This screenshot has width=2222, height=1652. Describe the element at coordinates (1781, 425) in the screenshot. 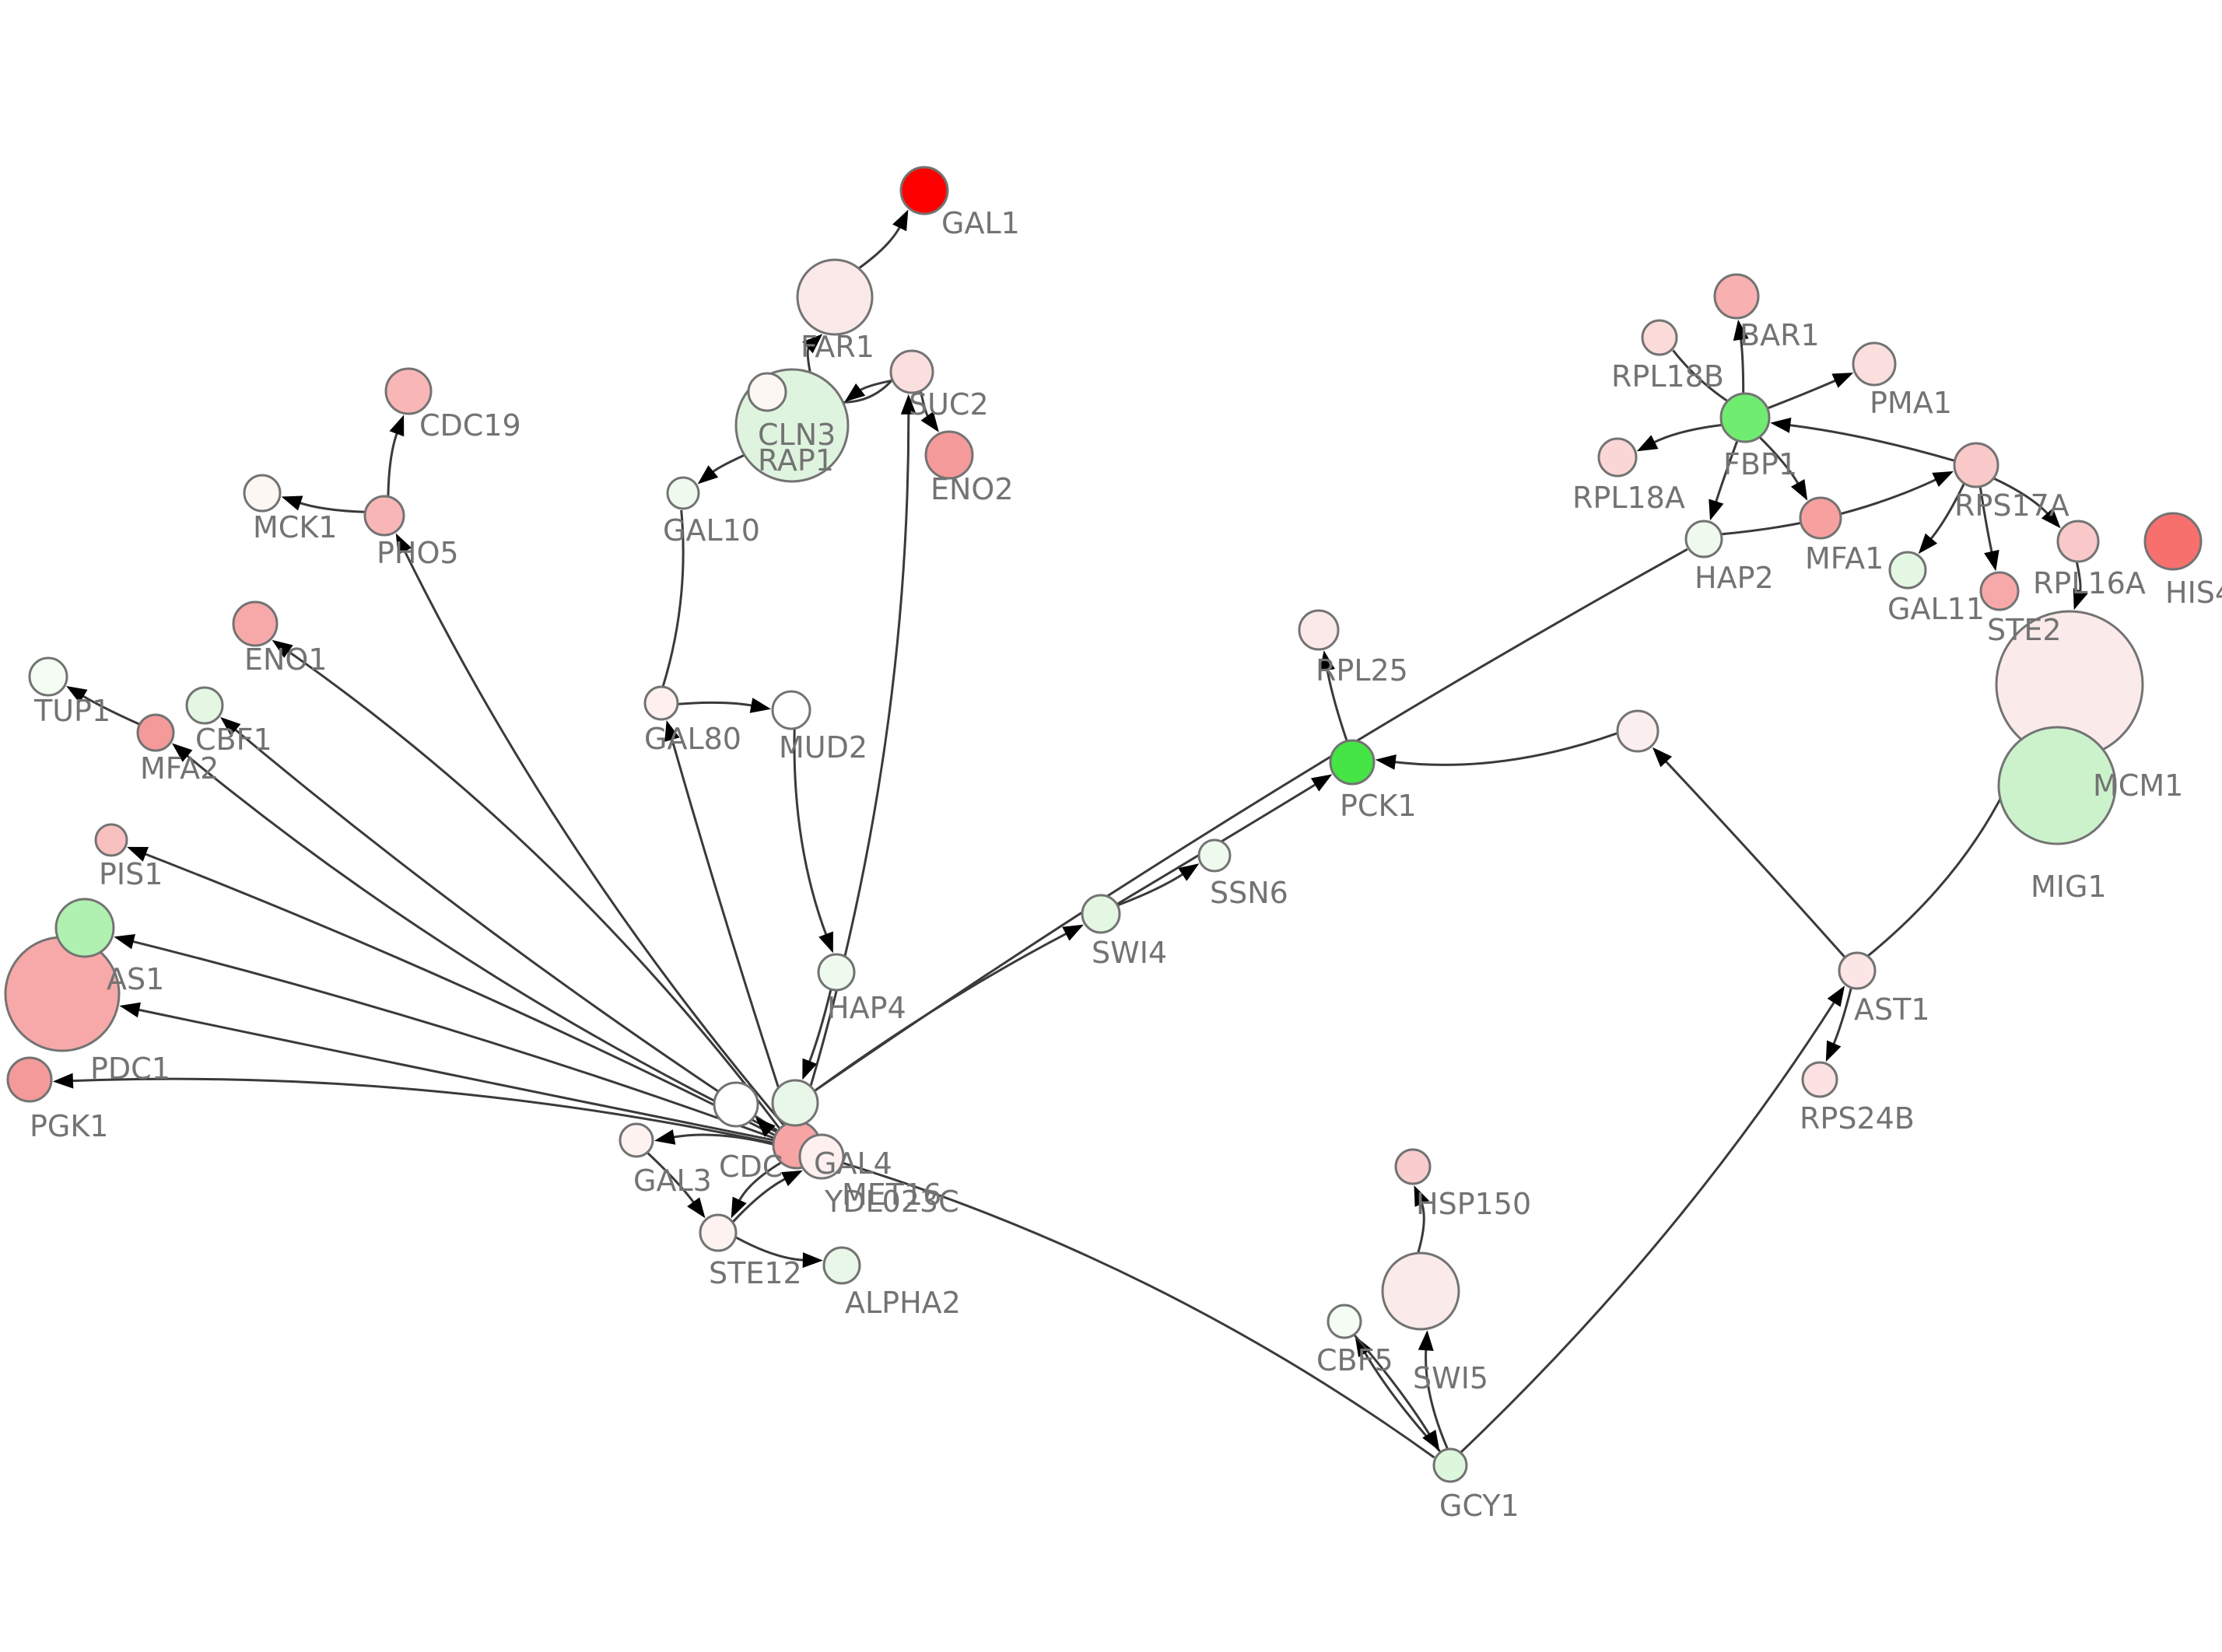

I see `arrowhead-rps17a-to-fbp1` at that location.